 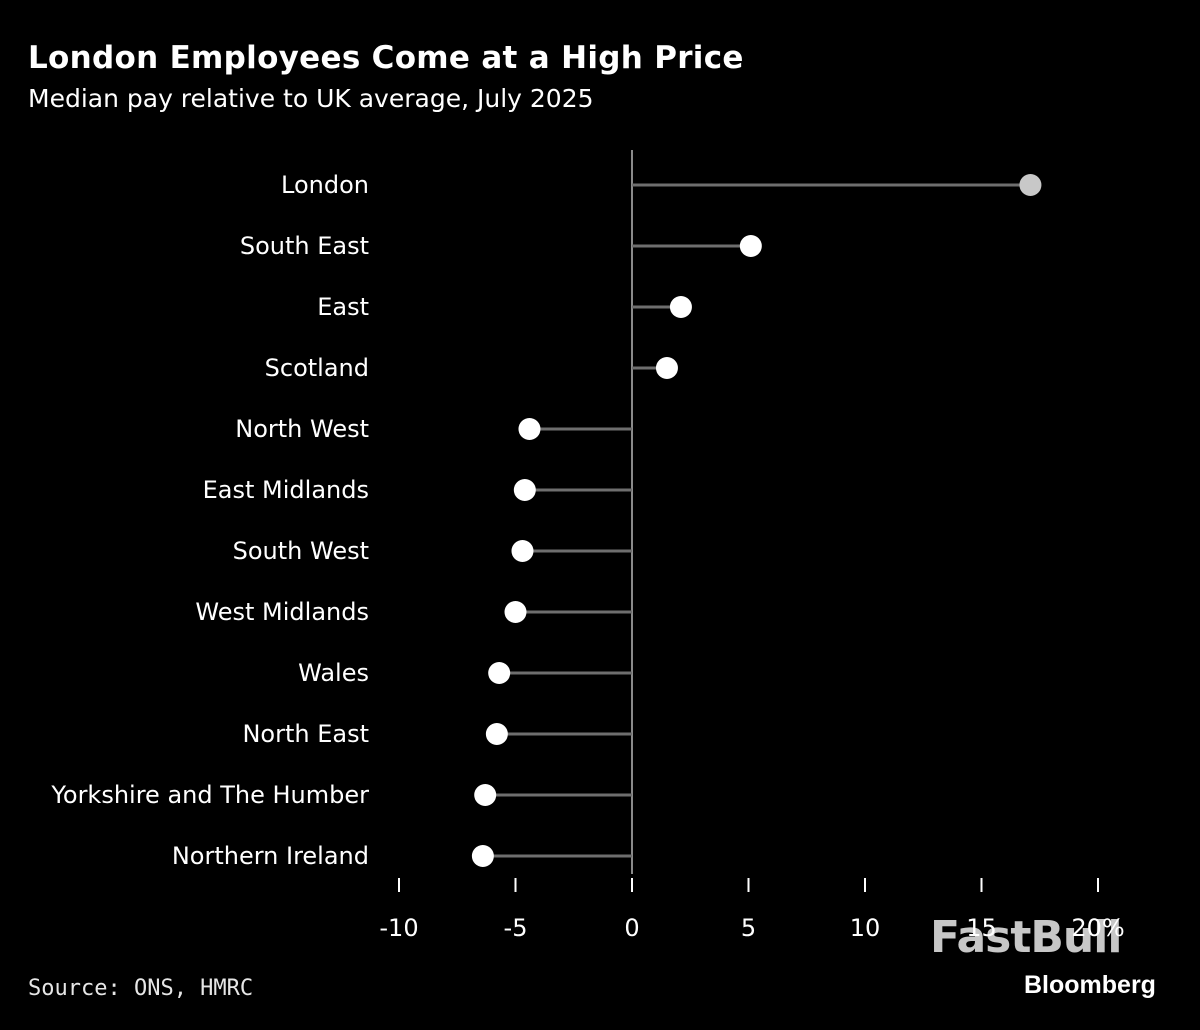 I want to click on category-label: East Midlands, so click(x=286, y=490).